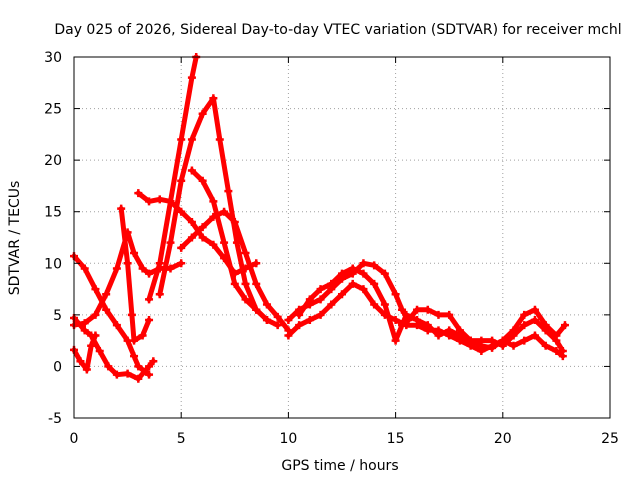  Describe the element at coordinates (396, 439) in the screenshot. I see `x-tick-label: 15` at that location.